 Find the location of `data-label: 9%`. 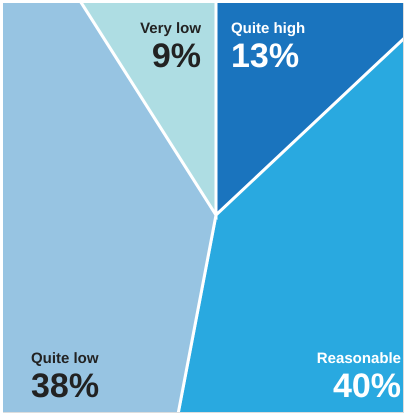

data-label: 9% is located at coordinates (176, 56).